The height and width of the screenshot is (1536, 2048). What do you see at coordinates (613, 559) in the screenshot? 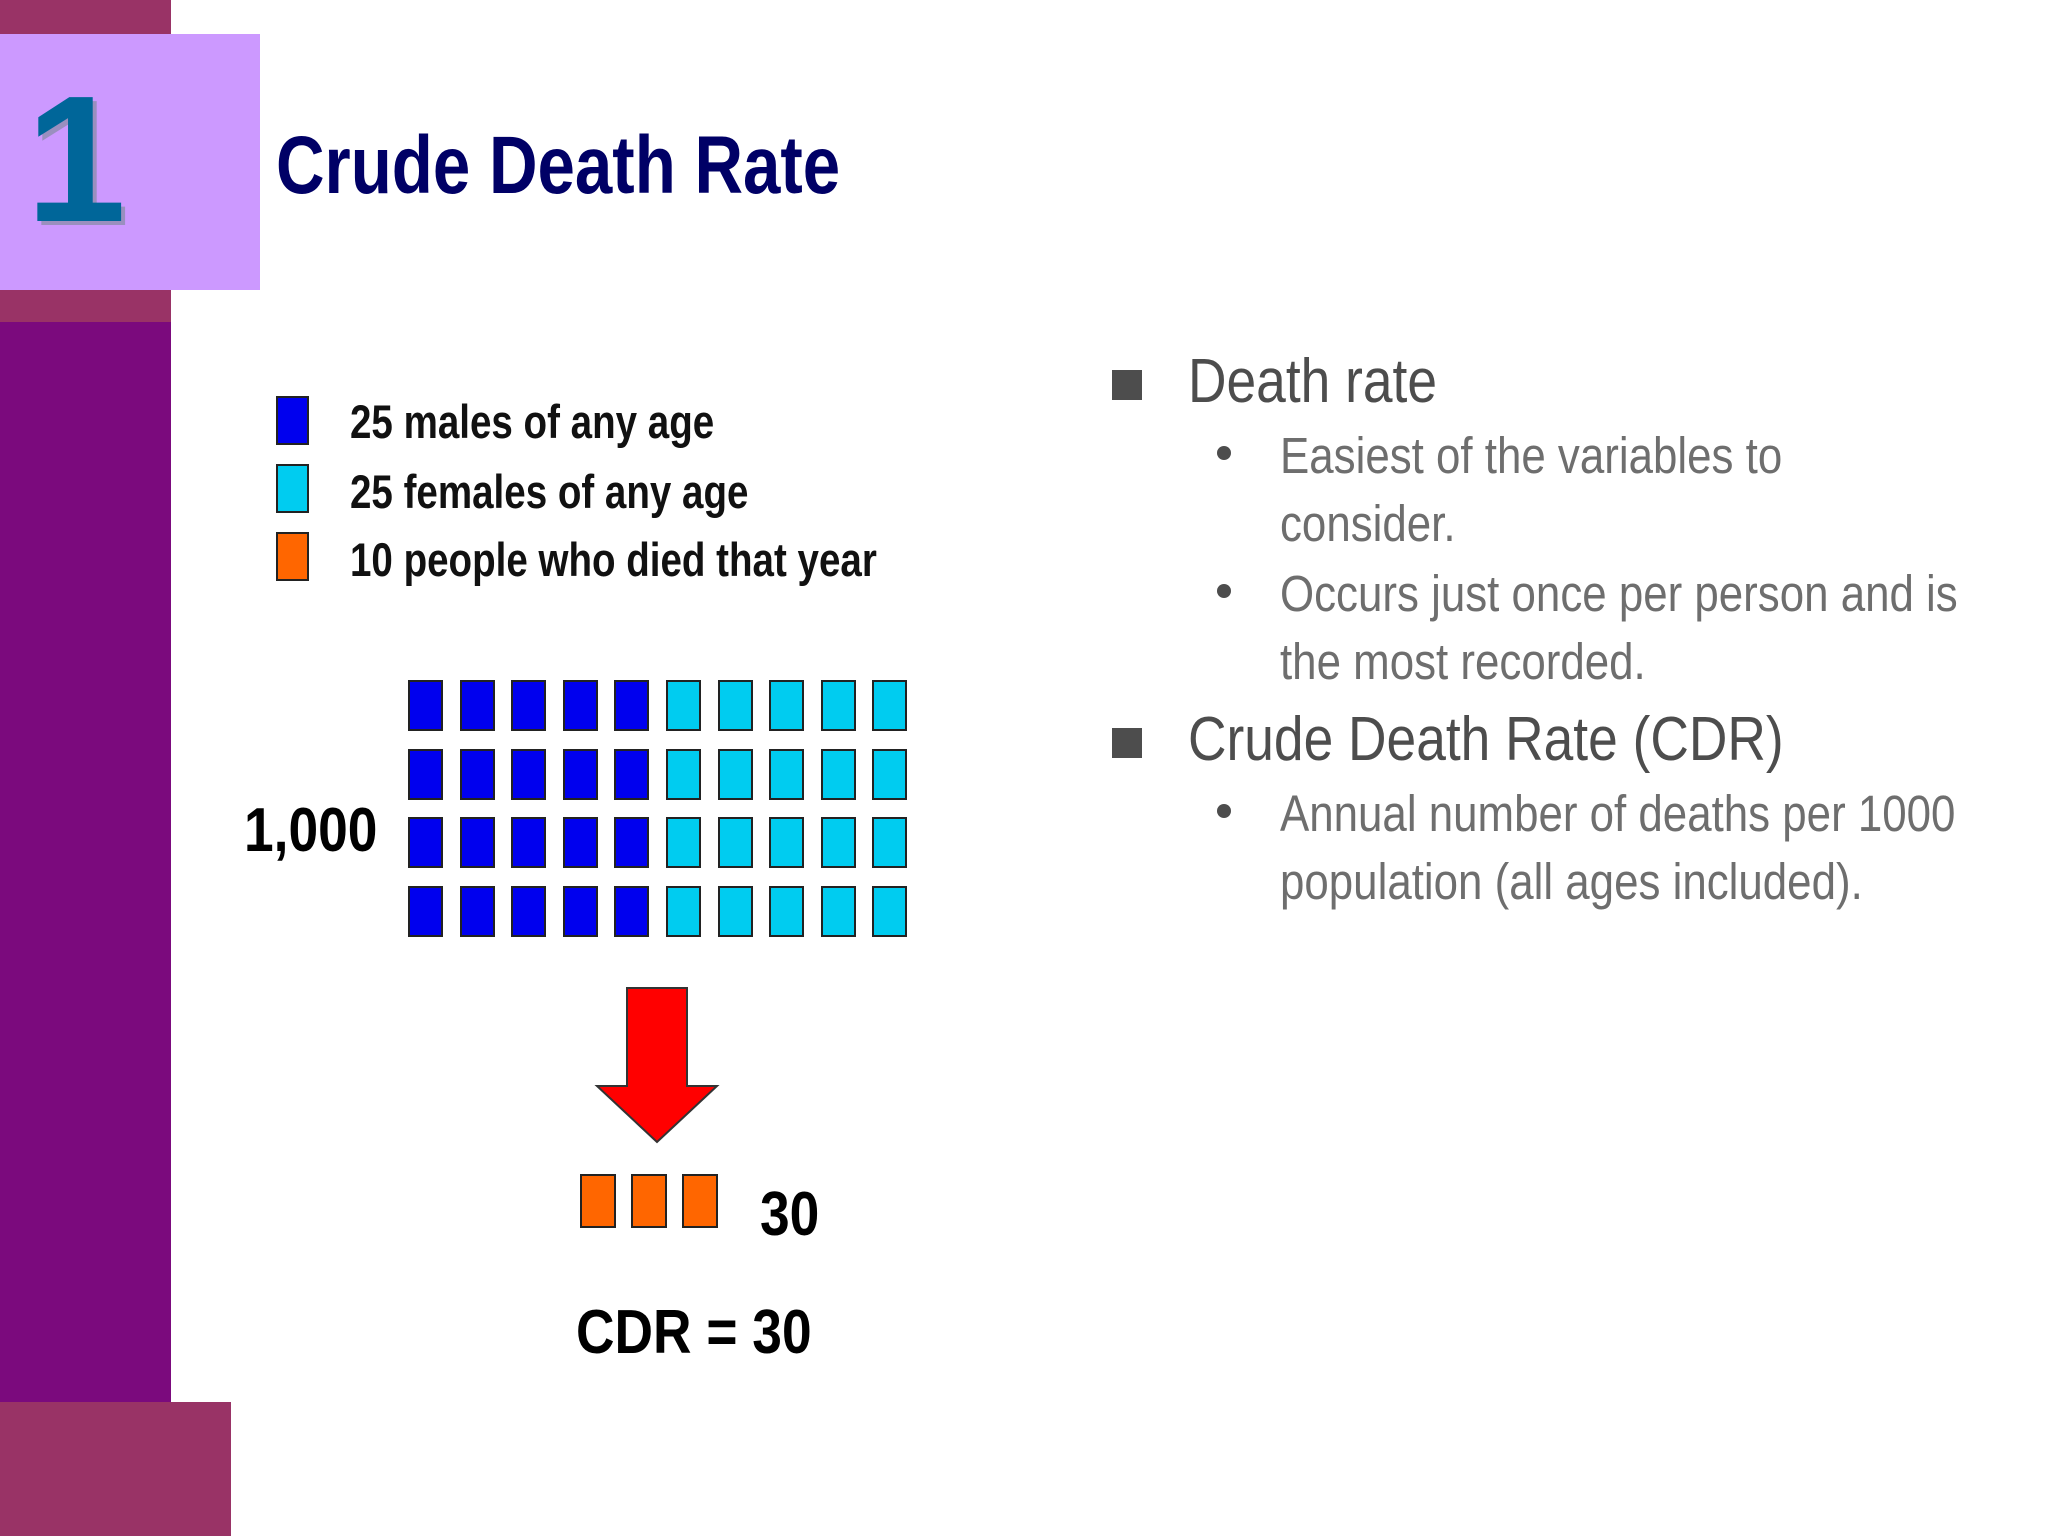
I see `legend-label-deaths: 10 people who died that year` at bounding box center [613, 559].